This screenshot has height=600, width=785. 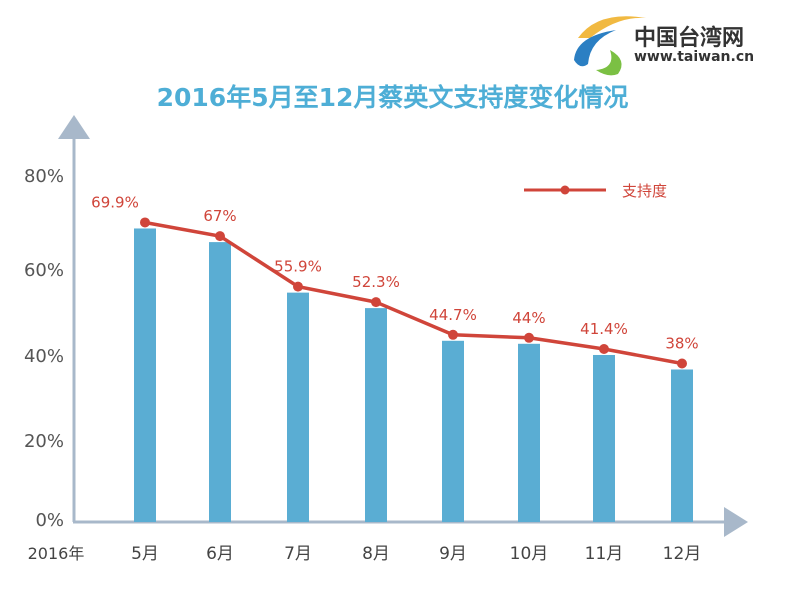 I want to click on data-label: 41.4%, so click(x=604, y=329).